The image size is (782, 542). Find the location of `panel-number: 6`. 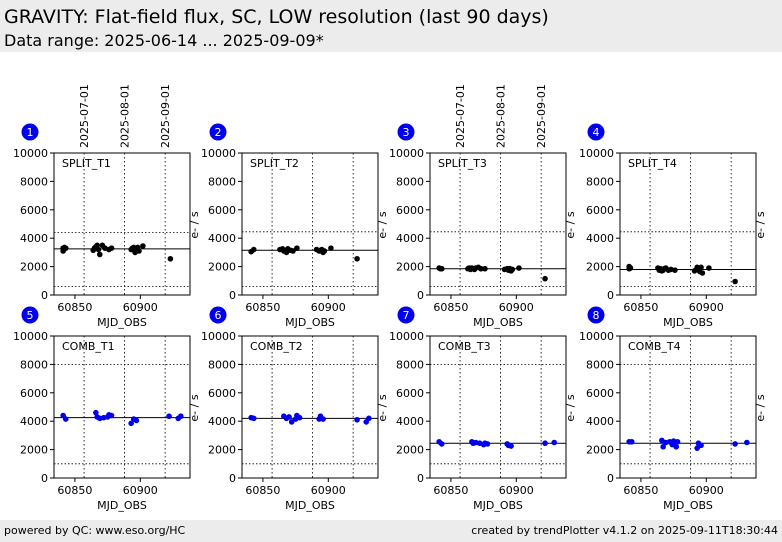

panel-number: 6 is located at coordinates (218, 315).